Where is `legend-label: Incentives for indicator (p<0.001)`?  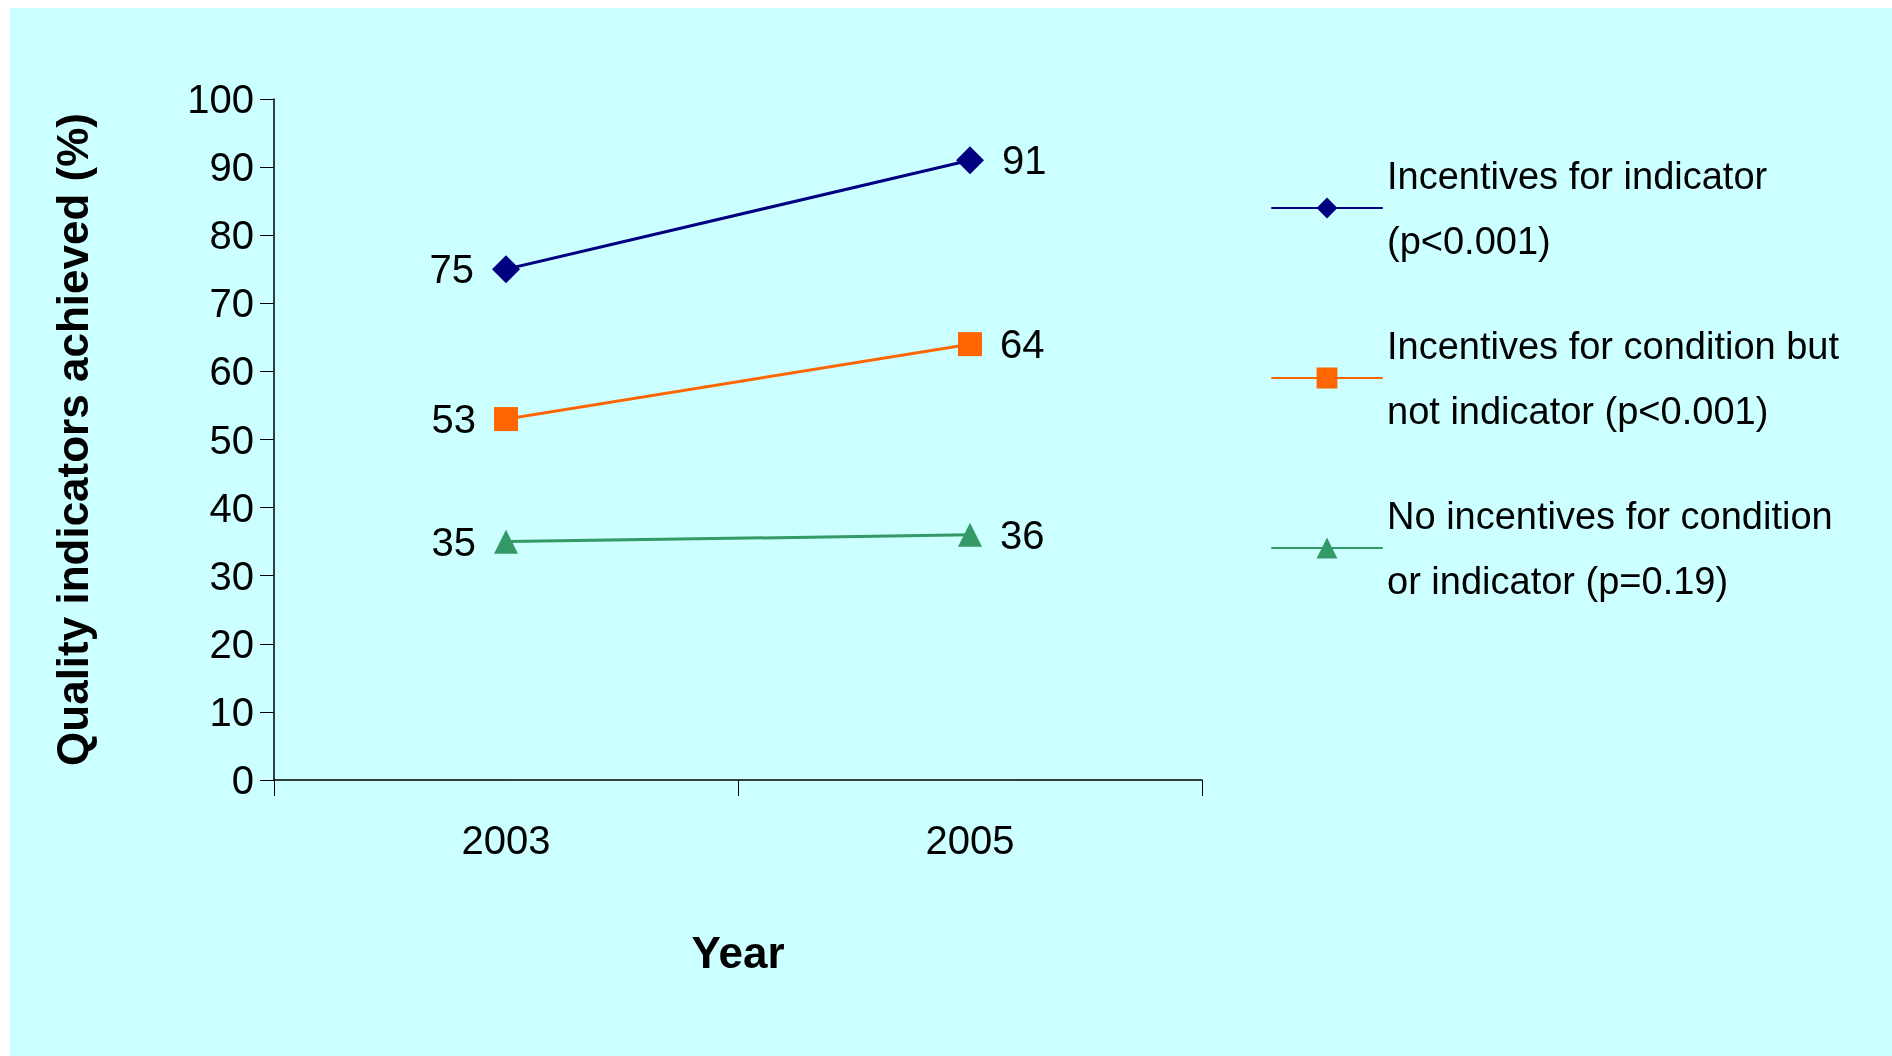
legend-label: Incentives for indicator (p<0.001) is located at coordinates (1582, 208).